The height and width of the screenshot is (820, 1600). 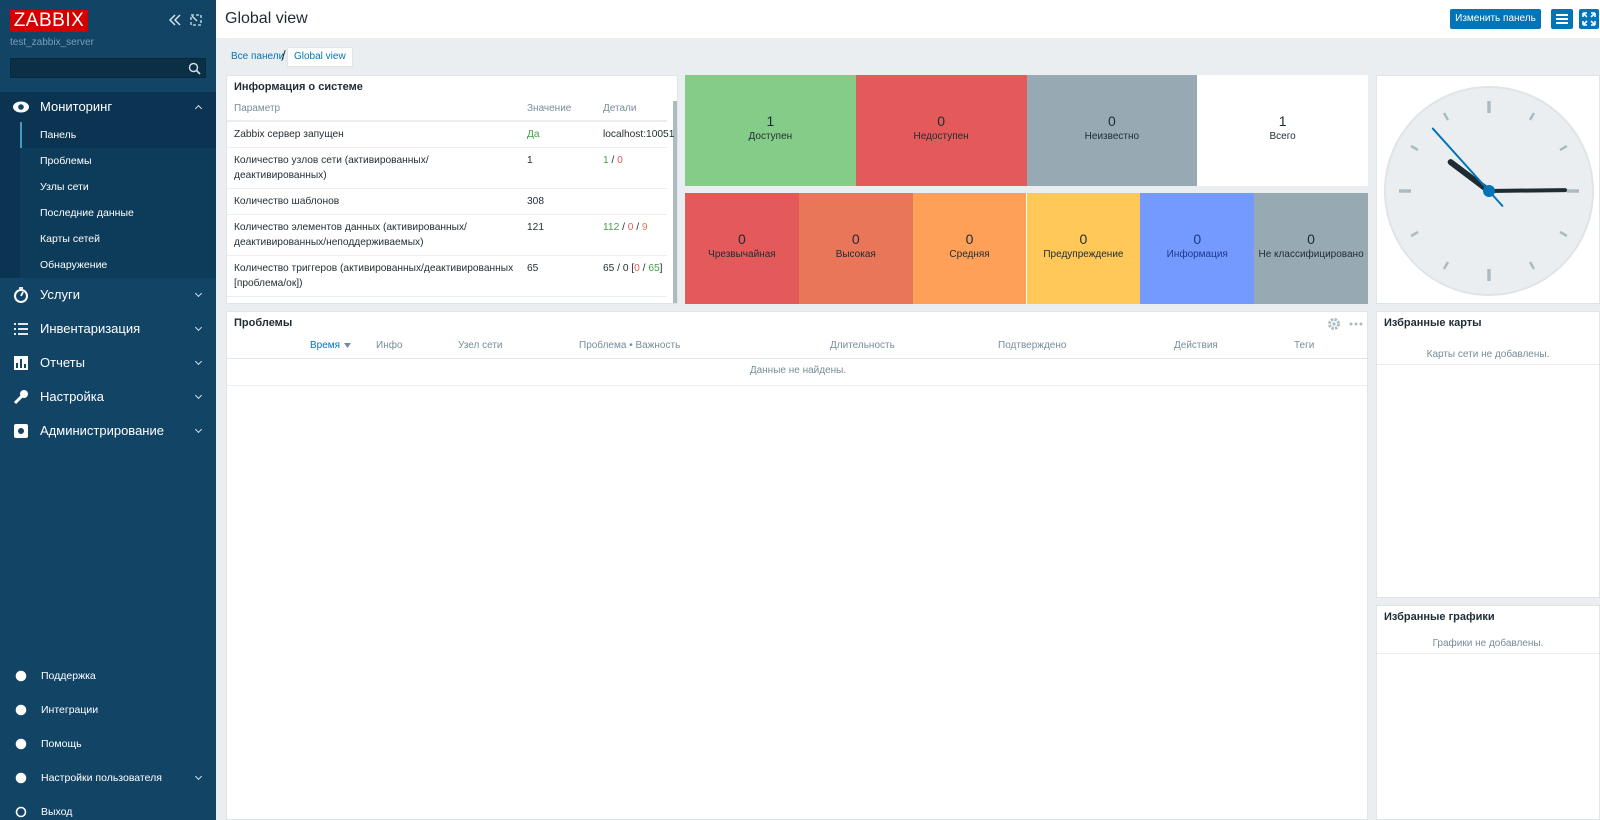 I want to click on search-input, so click(x=108, y=68).